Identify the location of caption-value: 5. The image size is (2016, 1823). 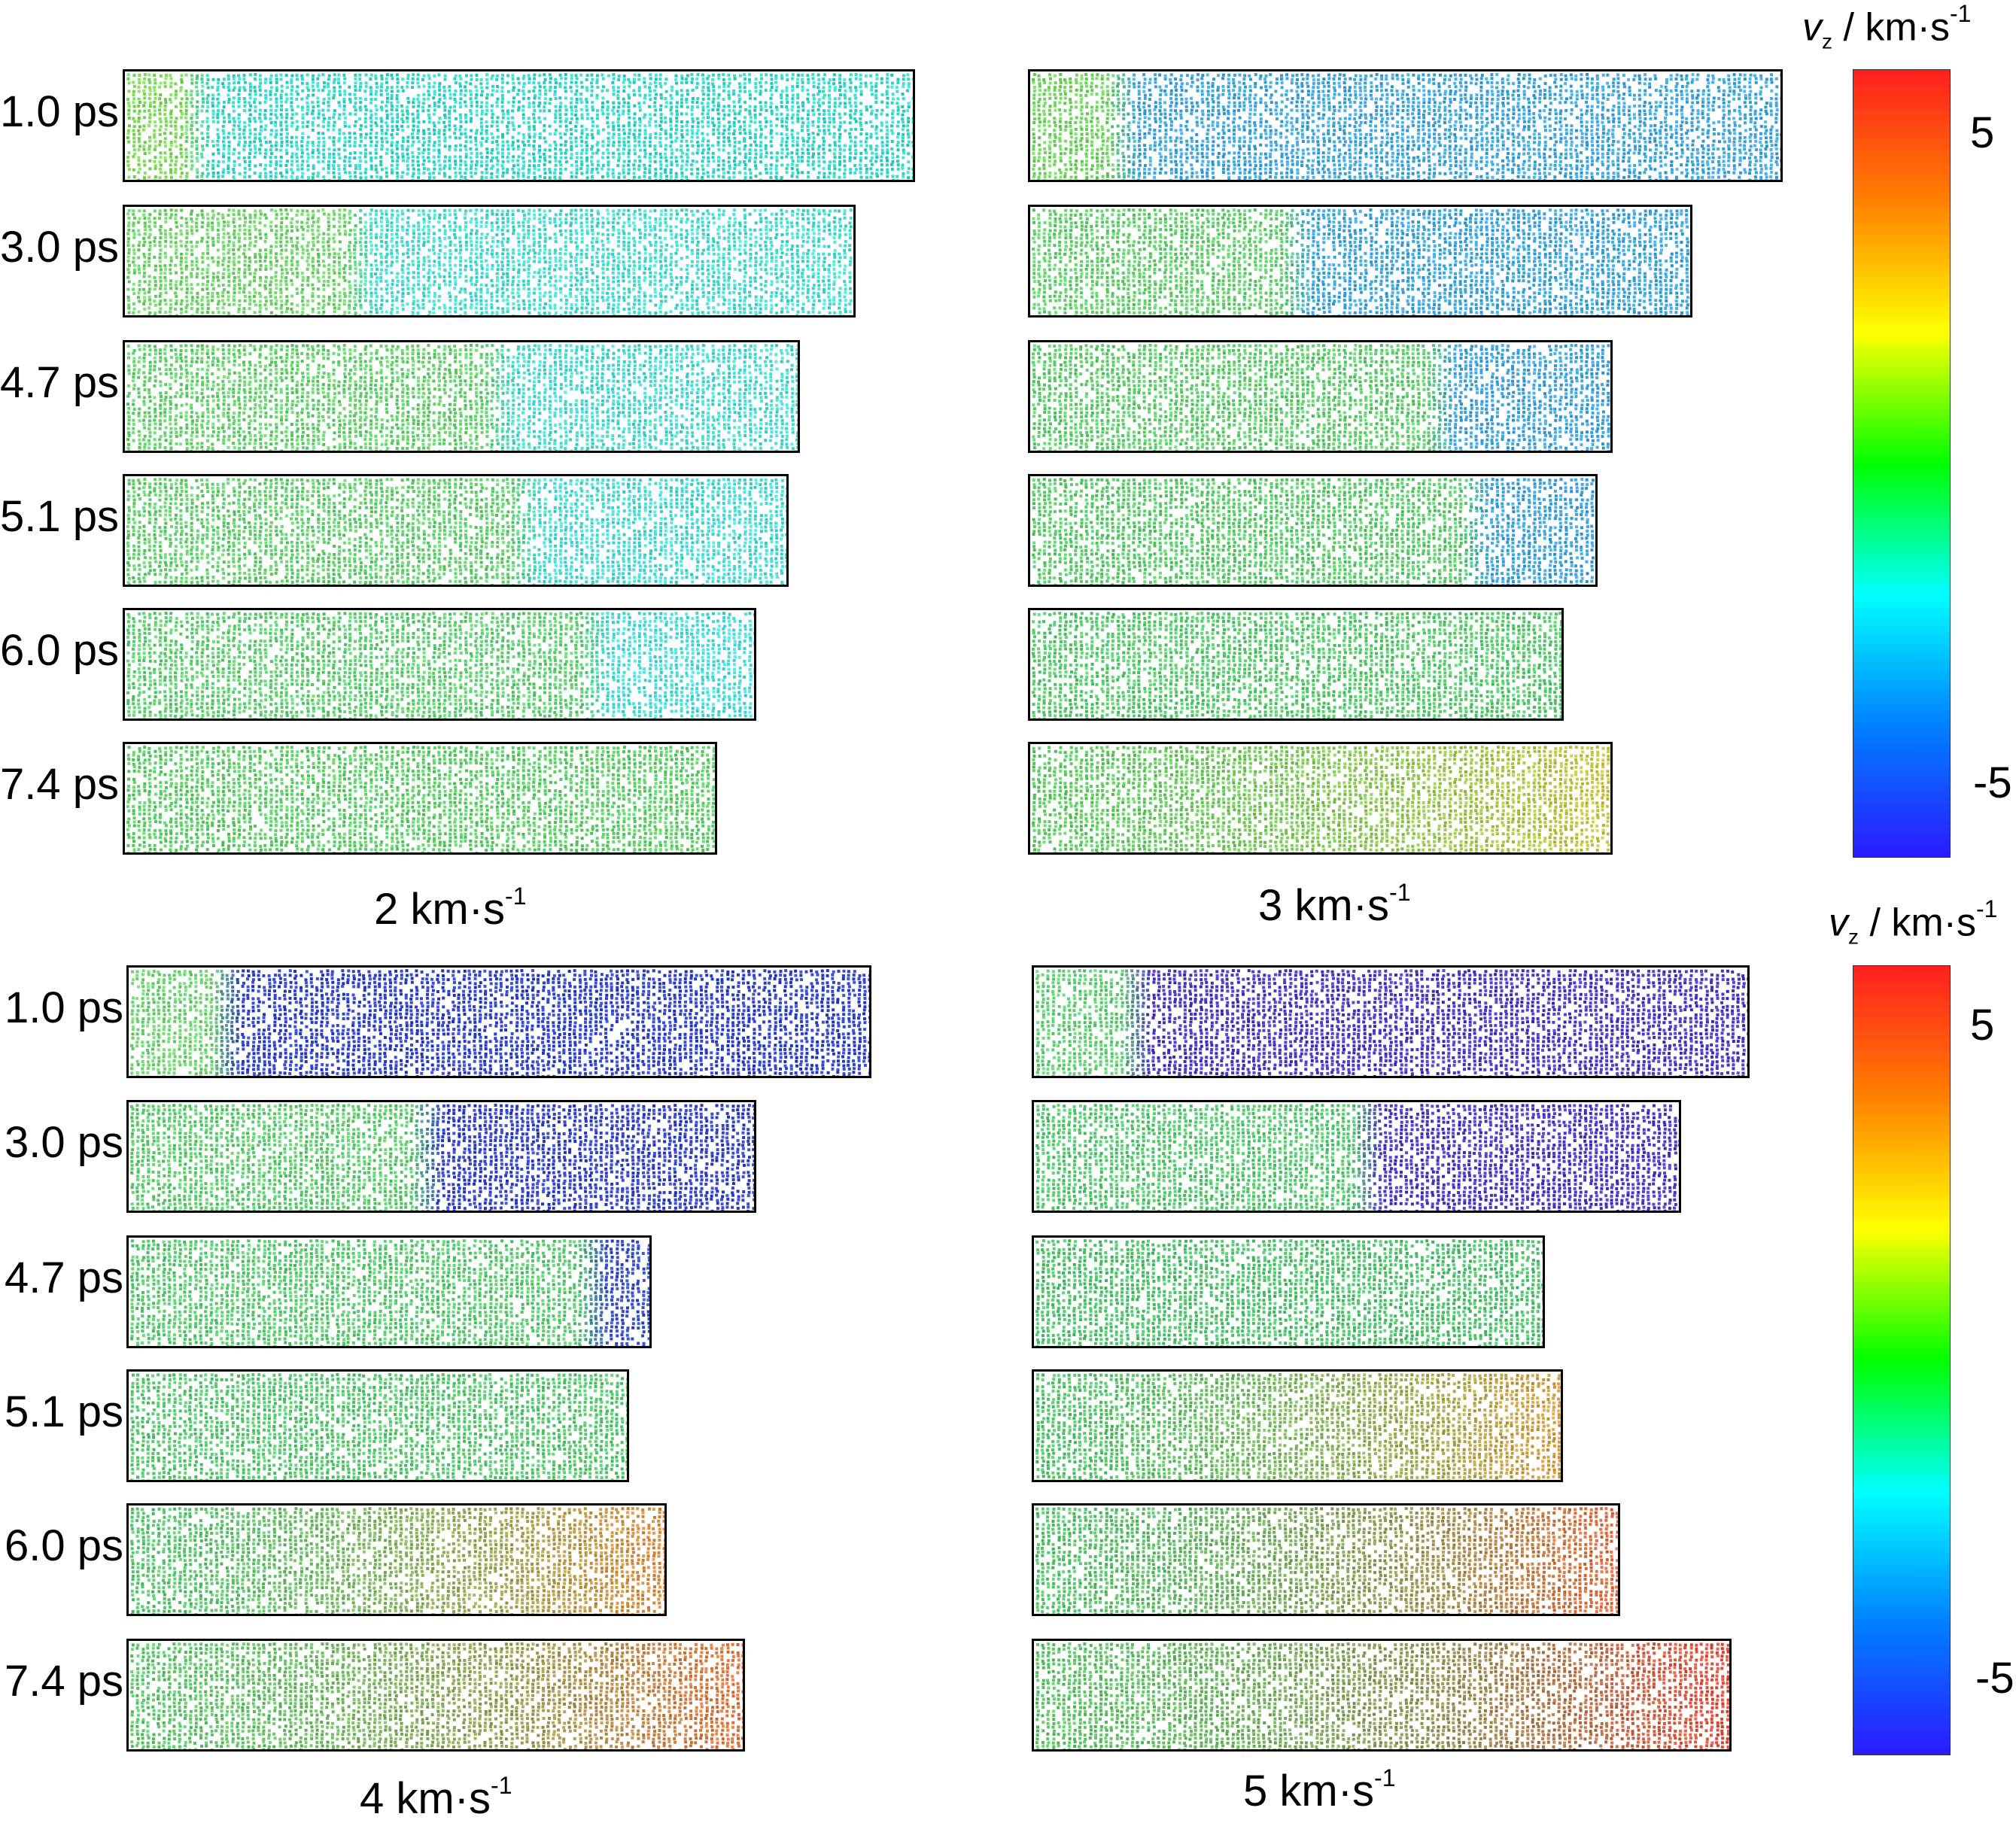
(1255, 1791).